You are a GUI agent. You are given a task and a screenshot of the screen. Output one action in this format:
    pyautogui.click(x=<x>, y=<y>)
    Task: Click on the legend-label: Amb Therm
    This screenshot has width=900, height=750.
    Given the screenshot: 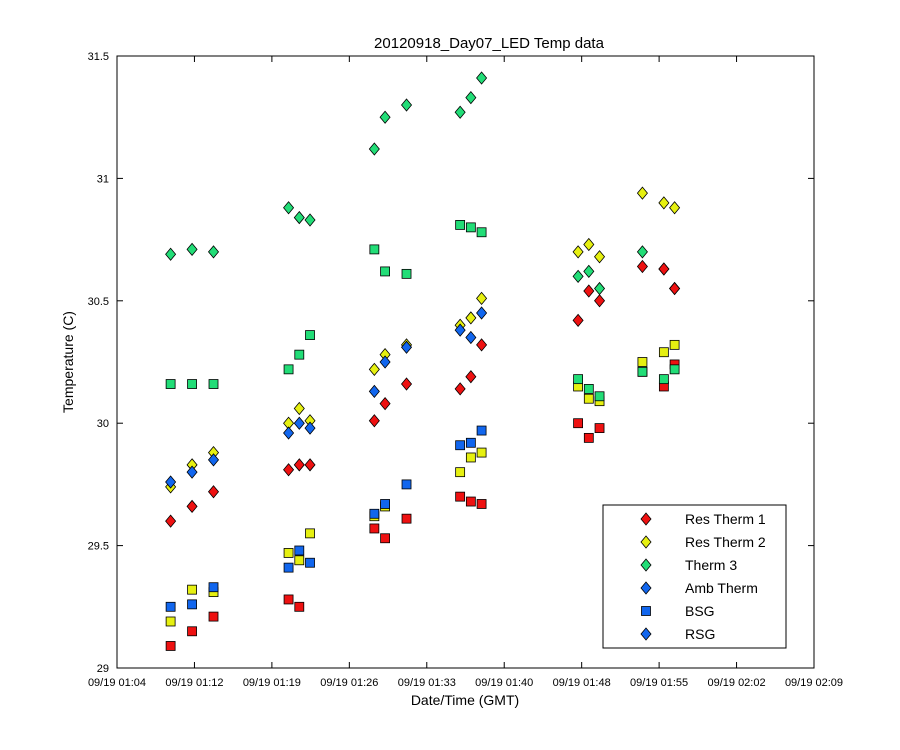 What is the action you would take?
    pyautogui.click(x=721, y=588)
    